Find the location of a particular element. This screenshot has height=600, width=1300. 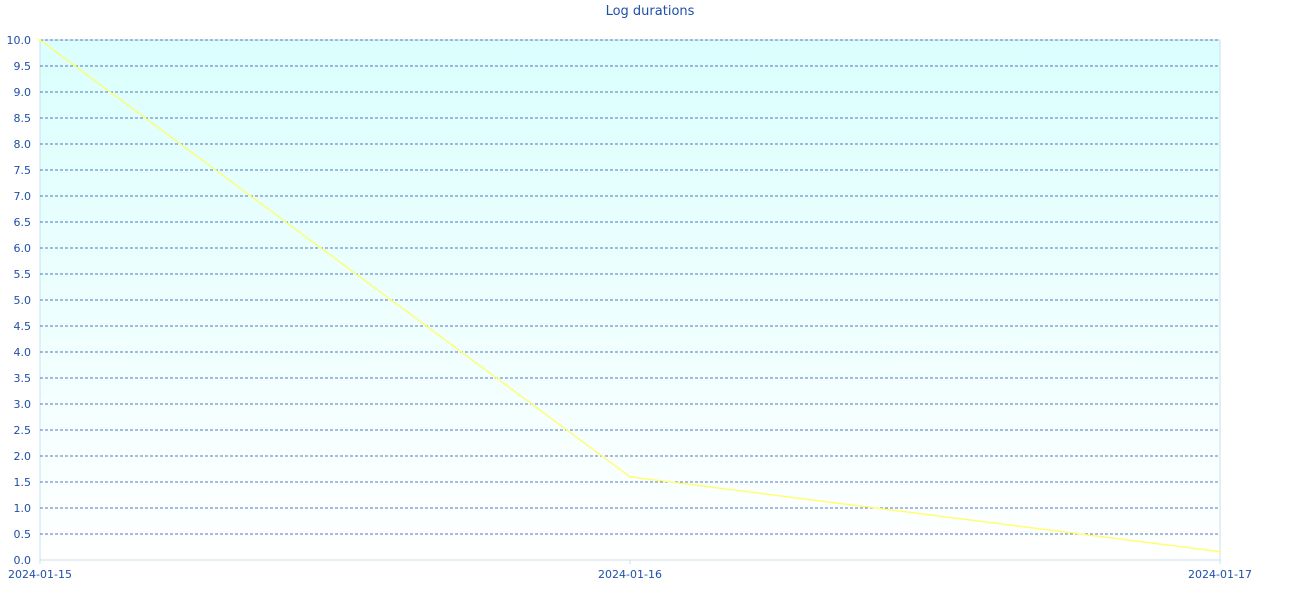

y-tick-label: 2.0 is located at coordinates (23, 456).